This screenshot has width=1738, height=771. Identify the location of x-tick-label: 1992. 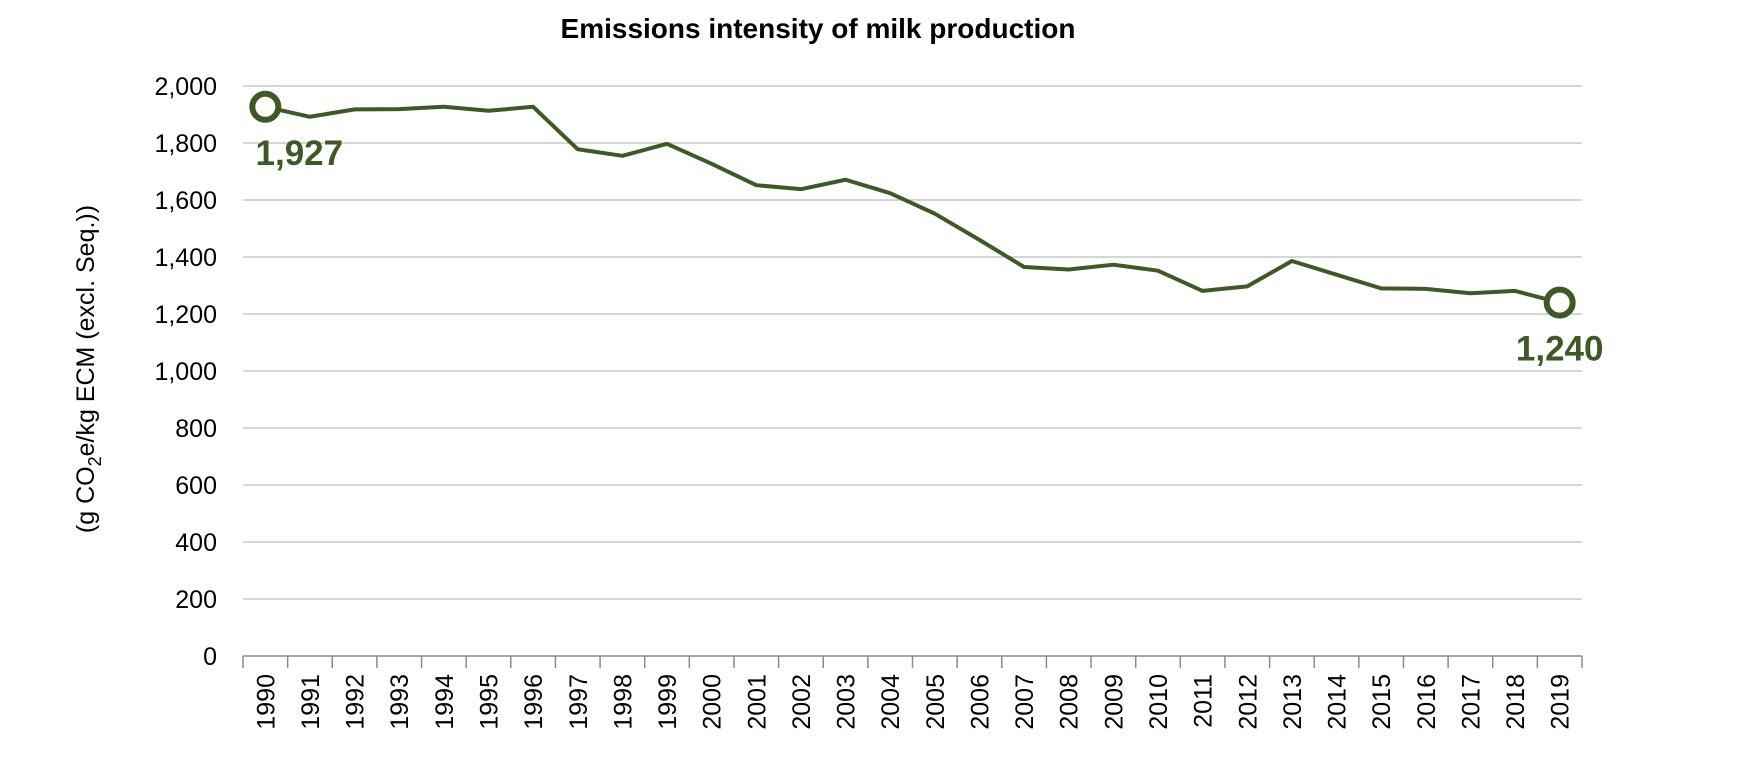
(356, 702).